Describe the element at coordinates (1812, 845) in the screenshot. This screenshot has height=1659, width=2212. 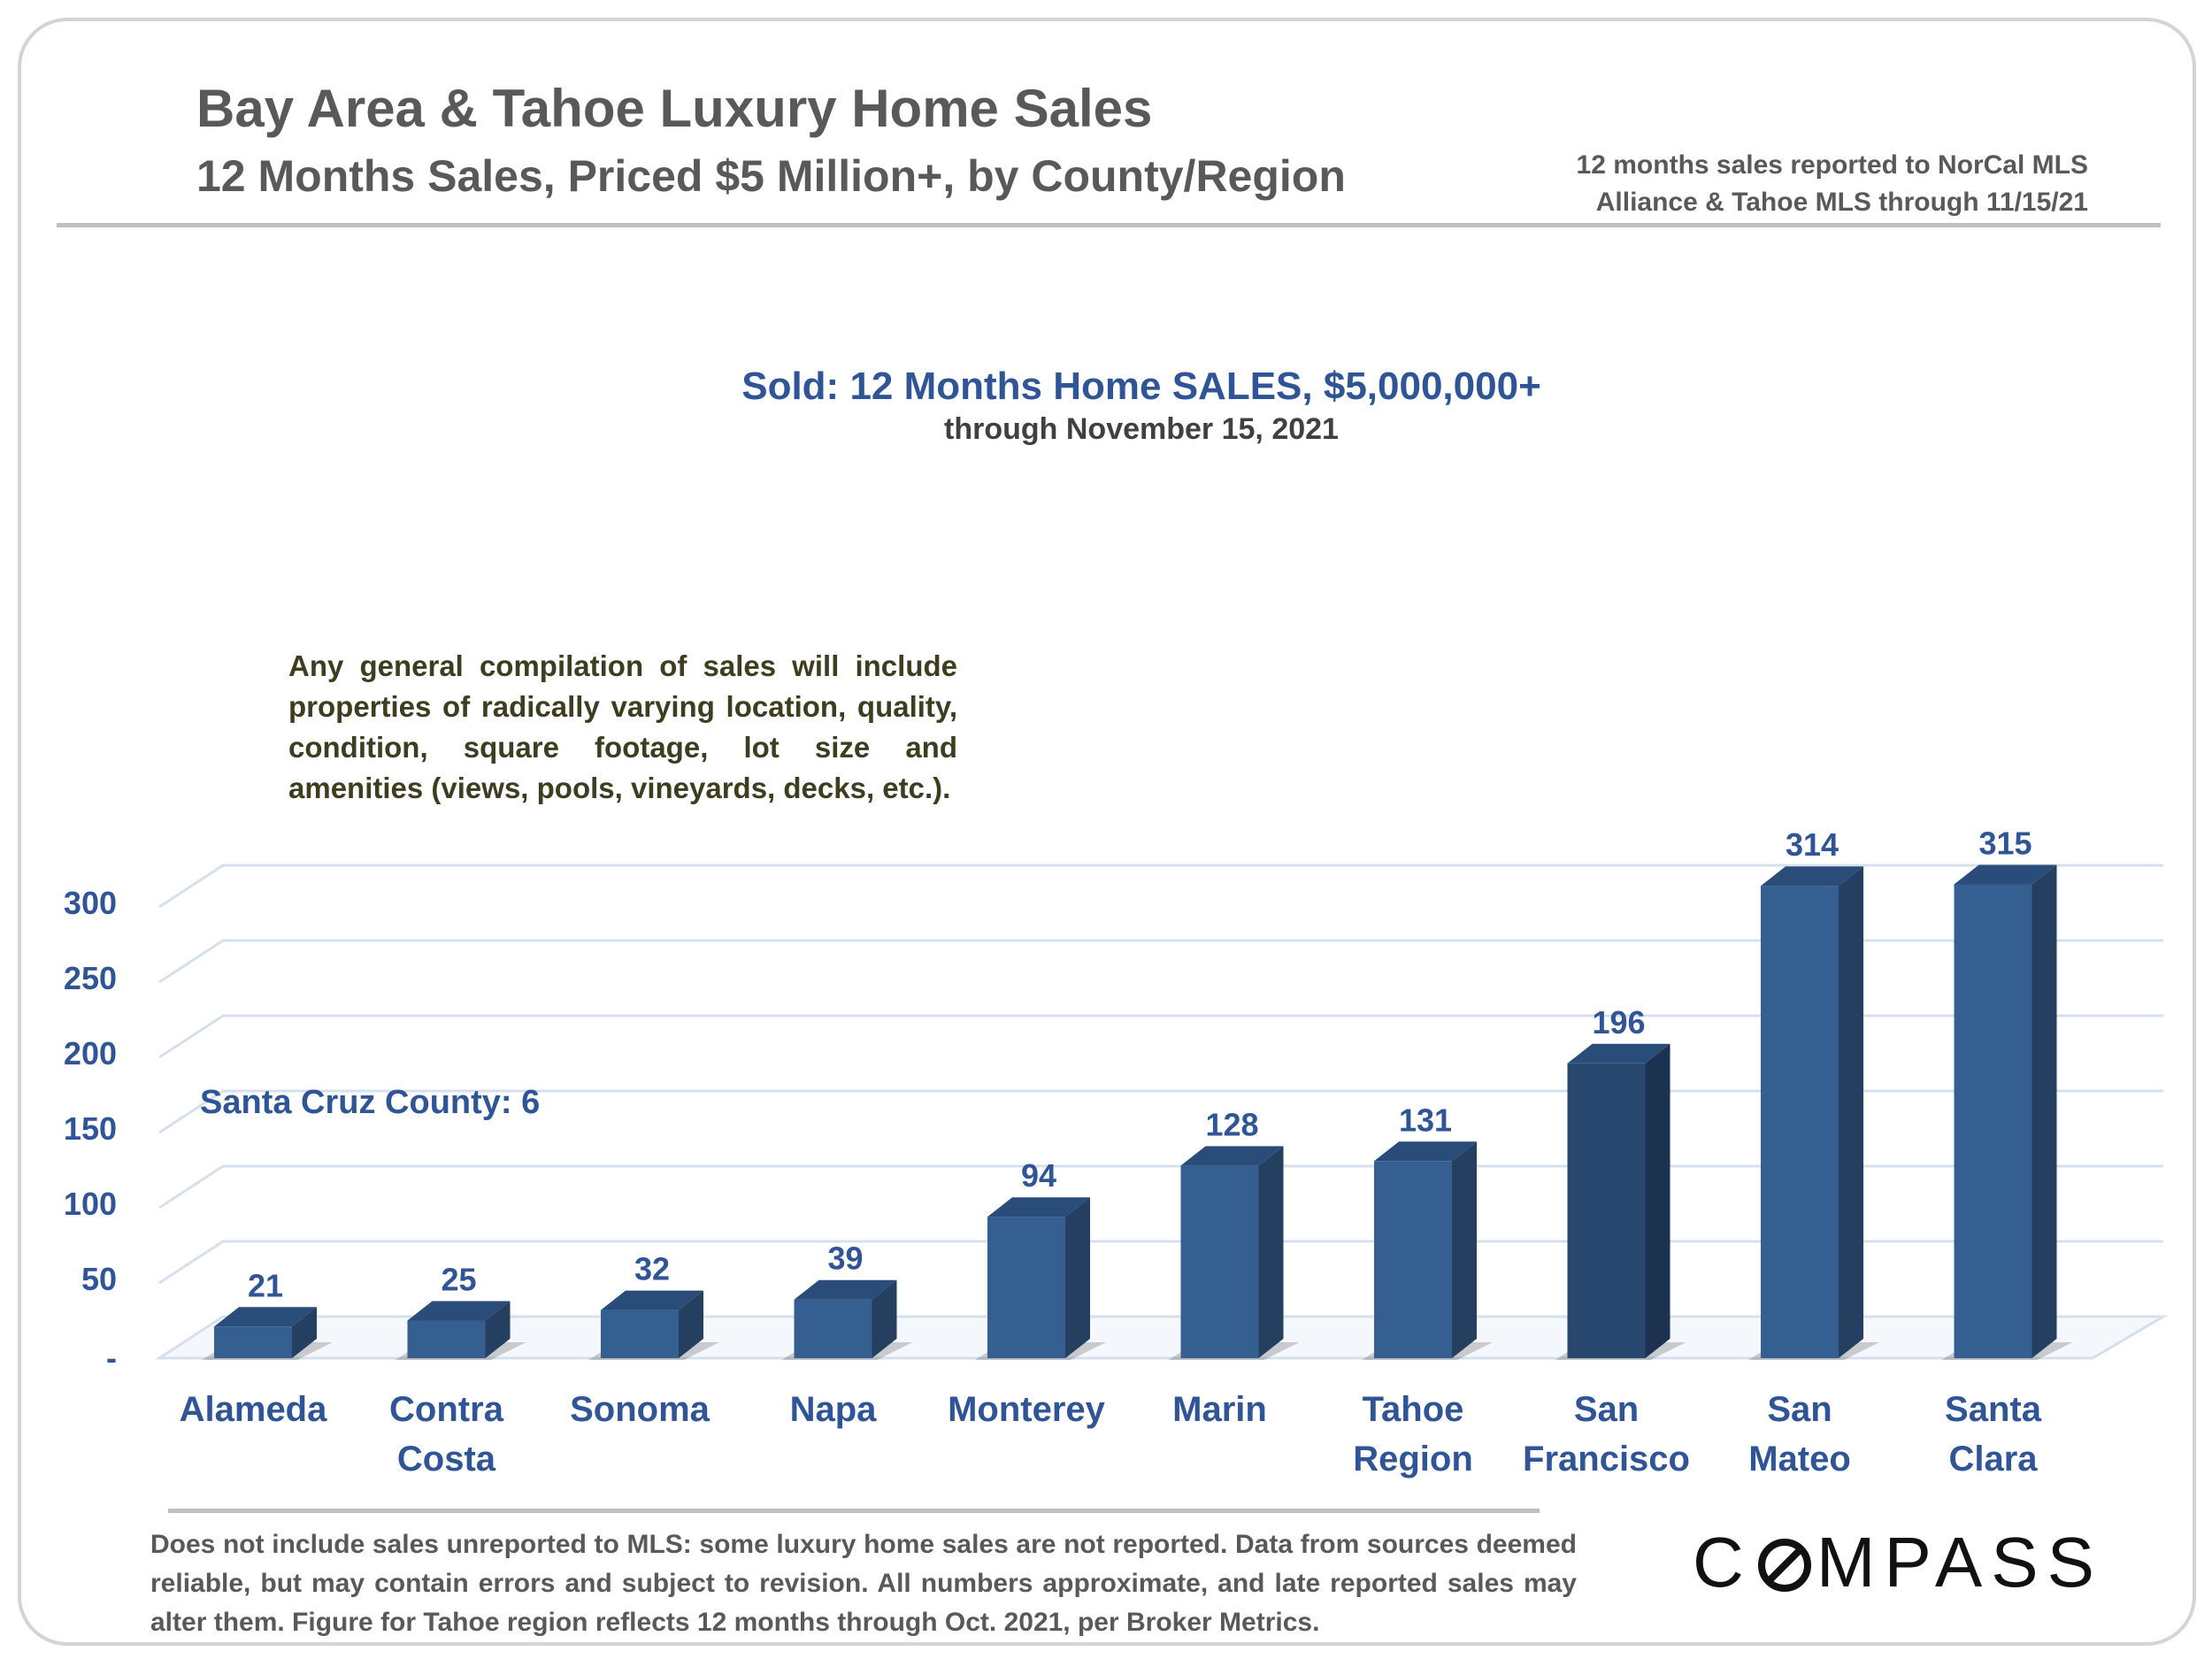
I see `bar-value-label: 314` at that location.